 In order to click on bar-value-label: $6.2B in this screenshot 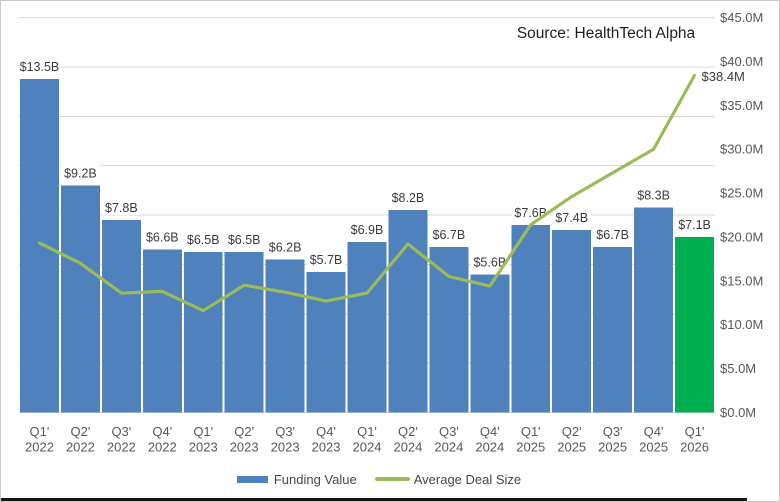, I will do `click(285, 247)`.